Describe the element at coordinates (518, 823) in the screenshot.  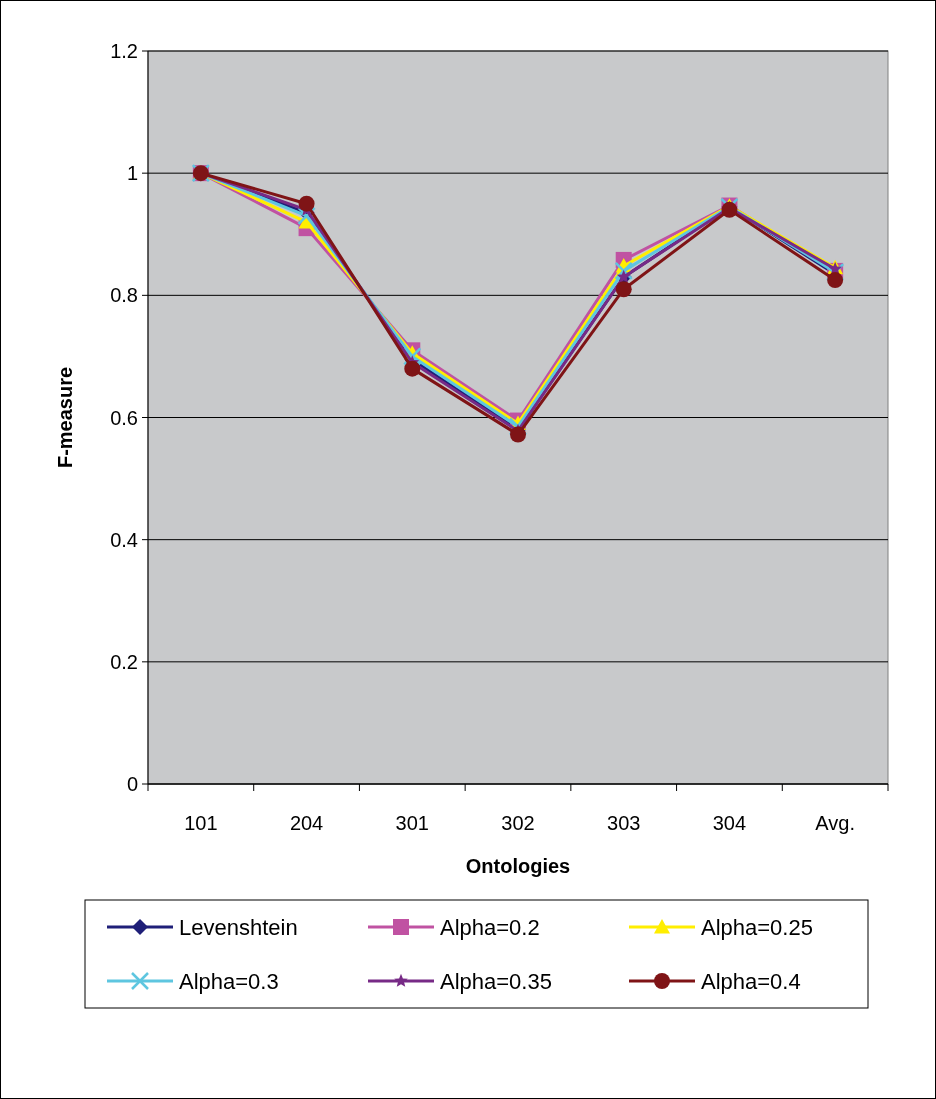
I see `x-tick-label: 302` at that location.